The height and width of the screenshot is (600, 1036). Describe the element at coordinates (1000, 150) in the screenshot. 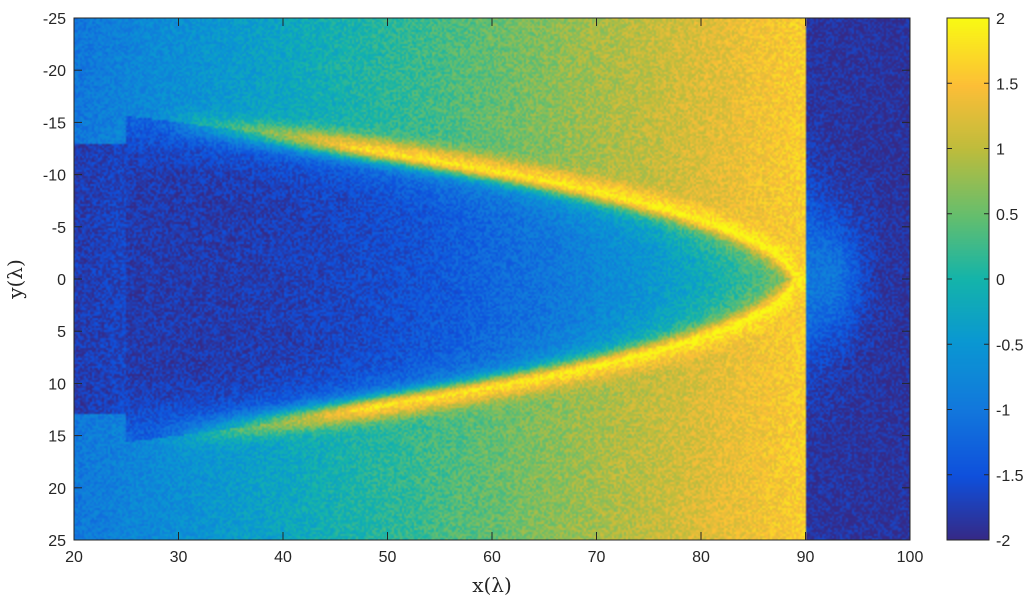

I see `colorbar-tick-label: 1` at that location.